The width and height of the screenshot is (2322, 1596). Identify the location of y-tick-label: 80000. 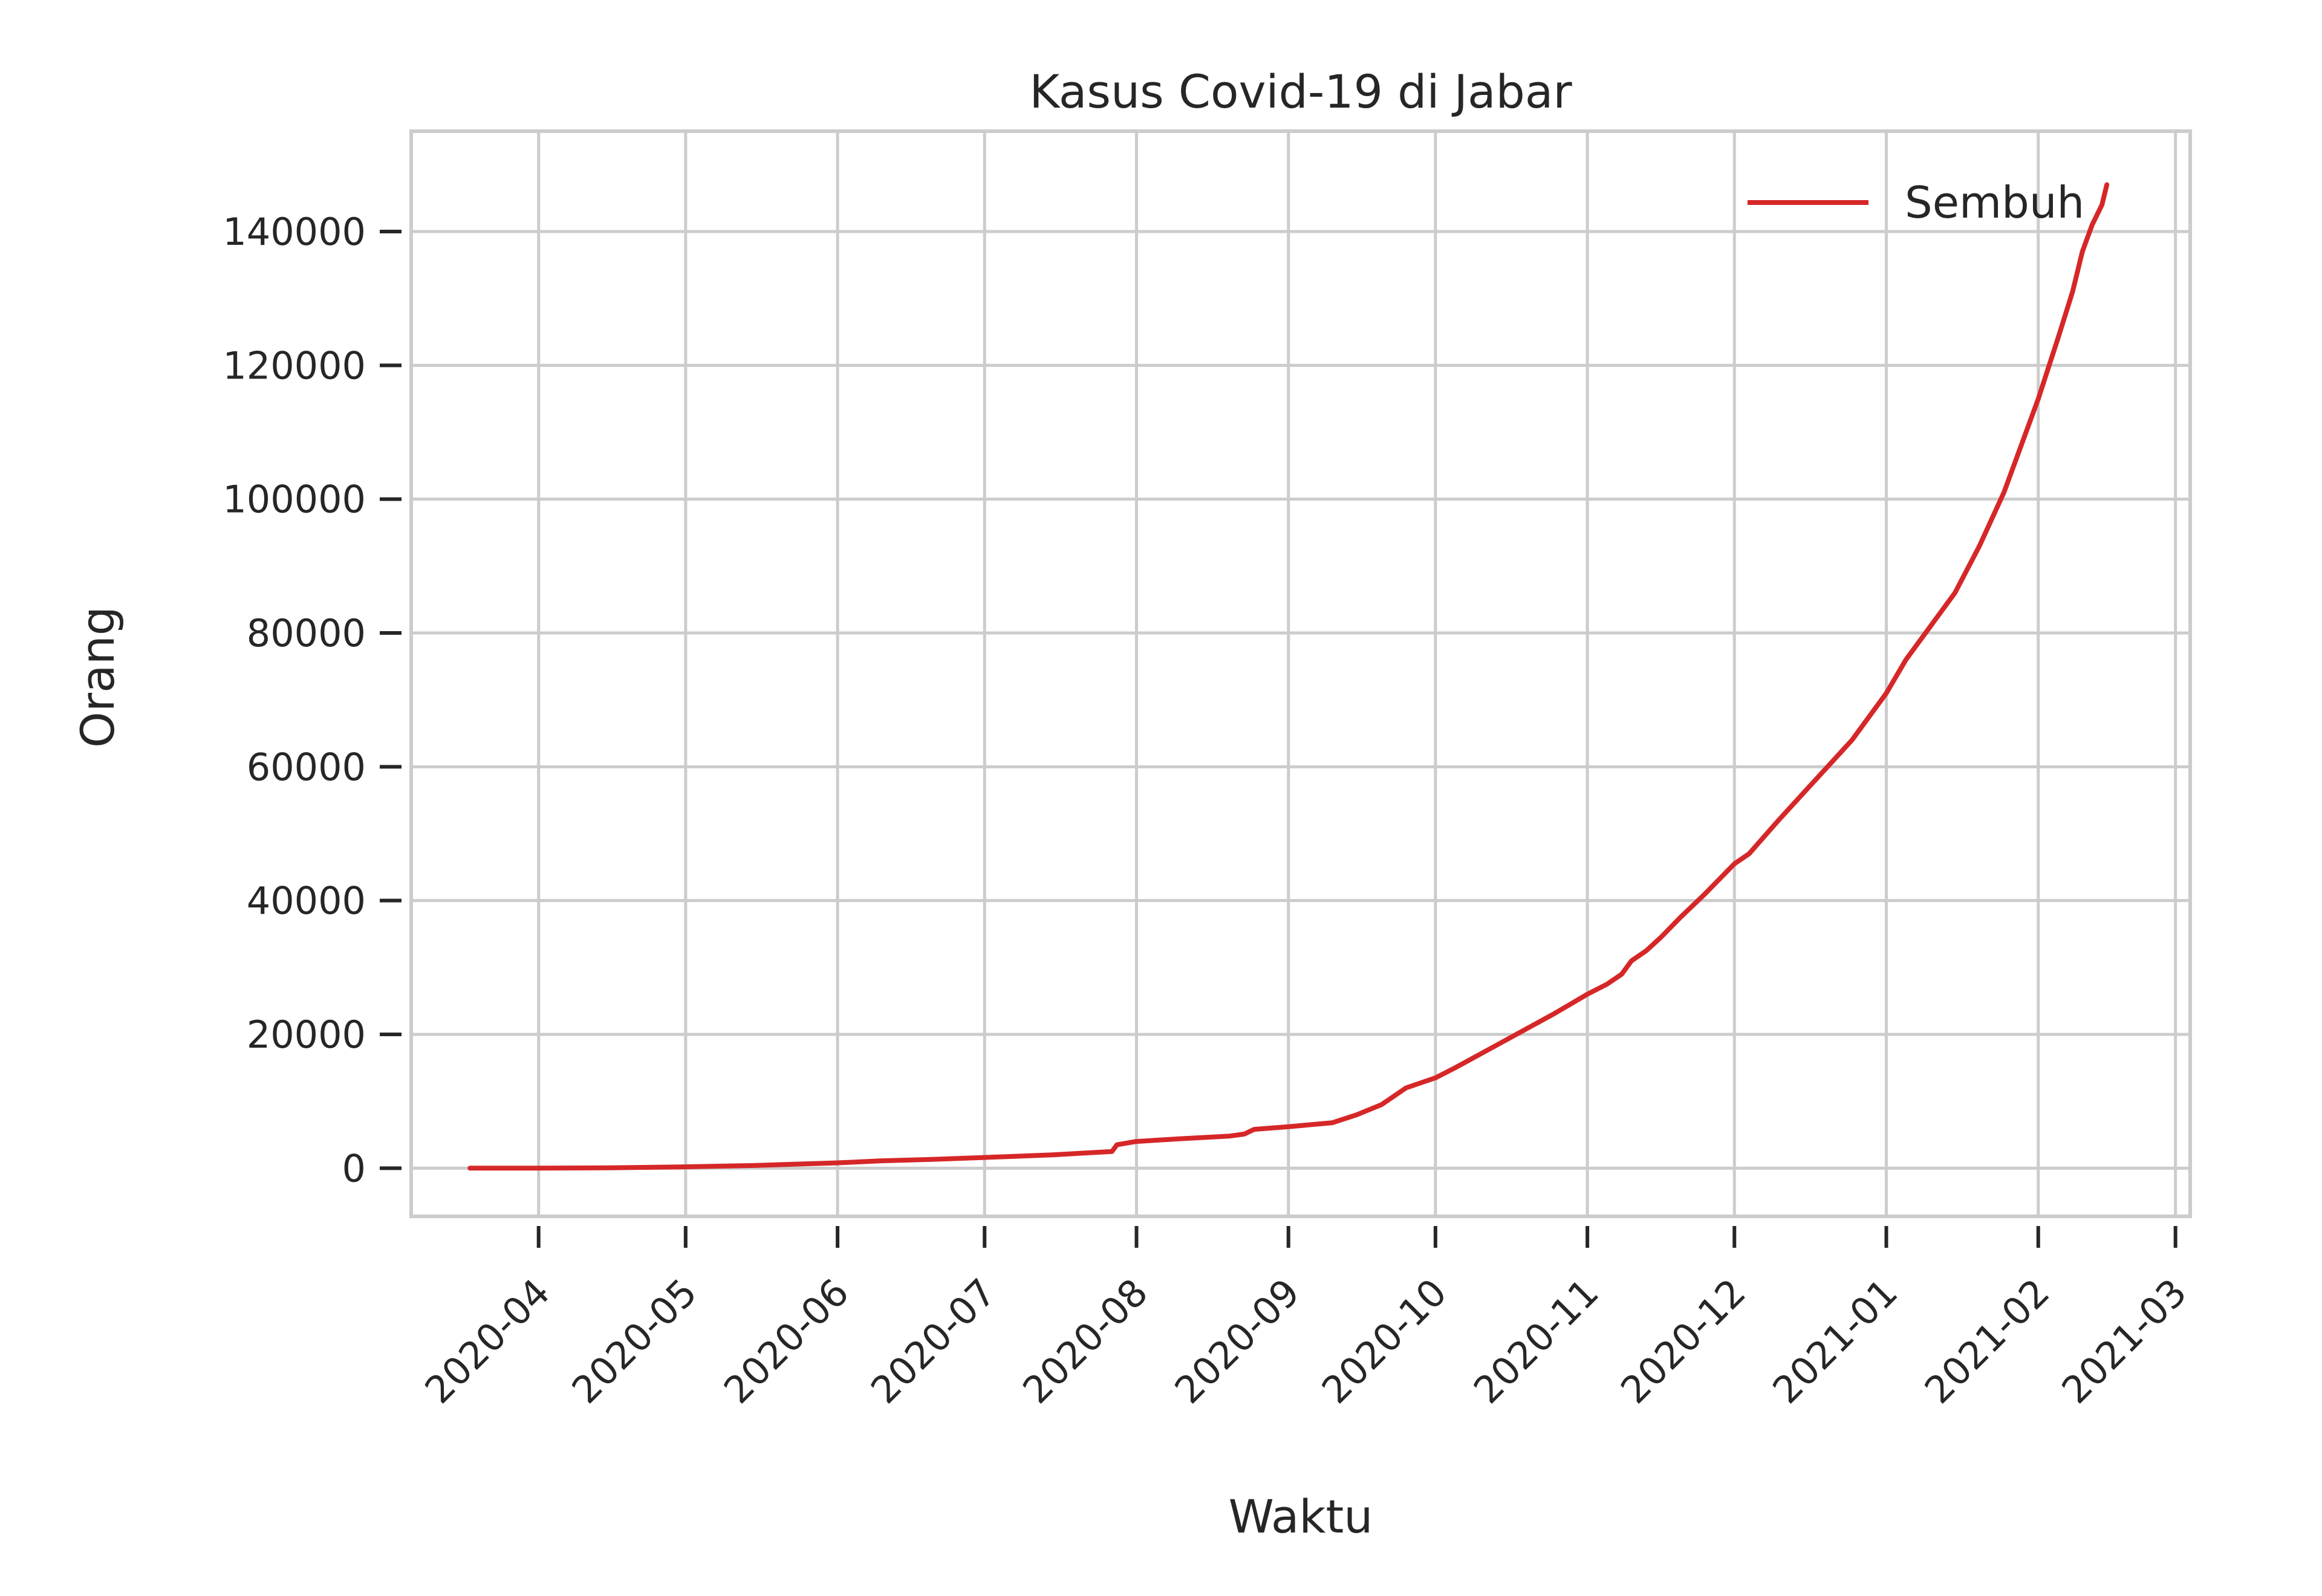
(306, 633).